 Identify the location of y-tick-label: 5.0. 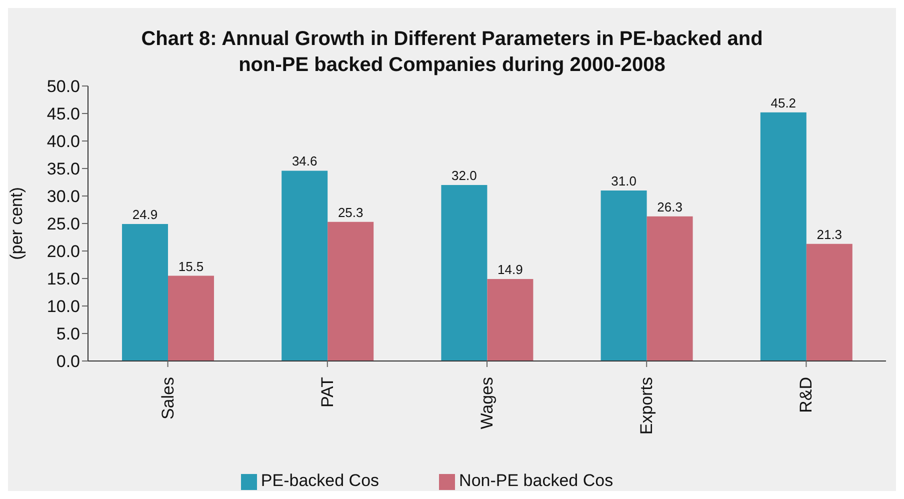
(68, 334).